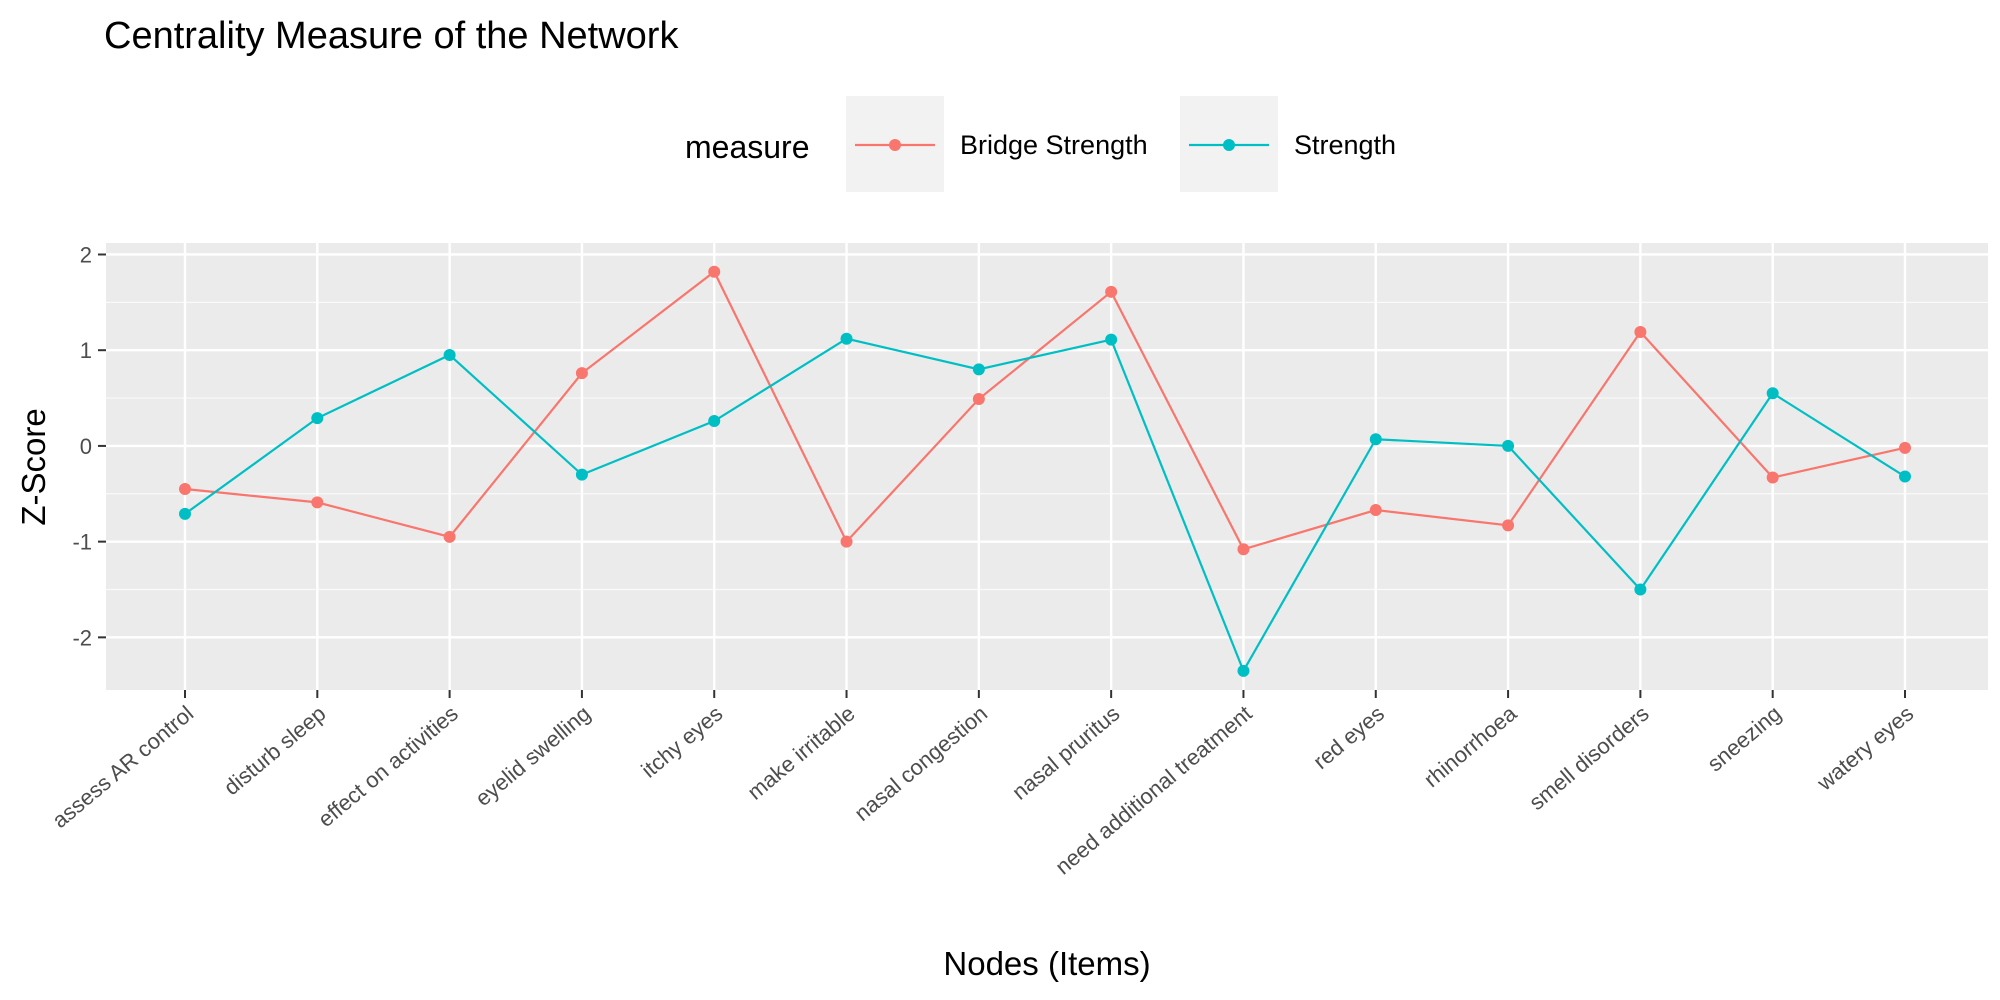 The image size is (2000, 1000). What do you see at coordinates (391, 36) in the screenshot?
I see `chart-title: Centrality Measure of the Network` at bounding box center [391, 36].